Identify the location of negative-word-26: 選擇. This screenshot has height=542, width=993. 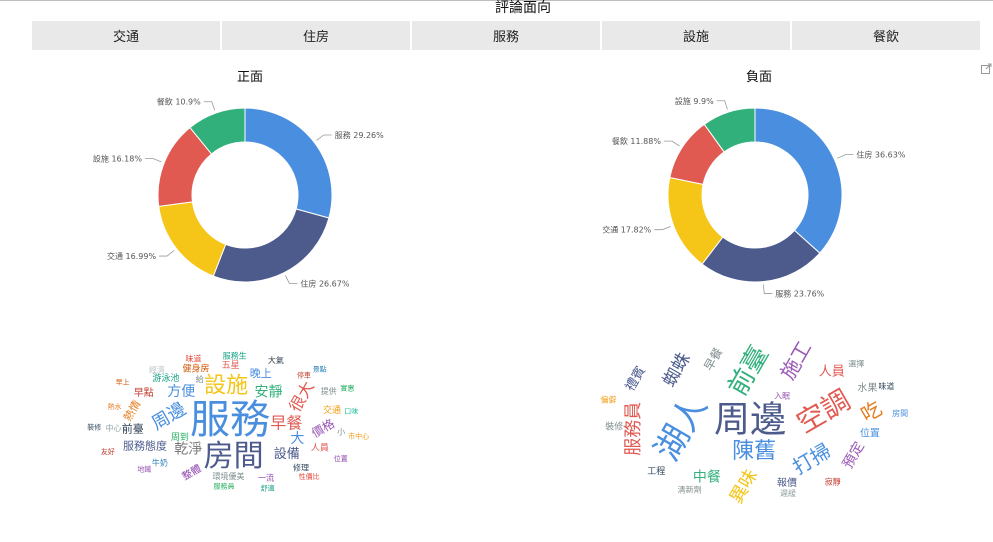
(856, 363).